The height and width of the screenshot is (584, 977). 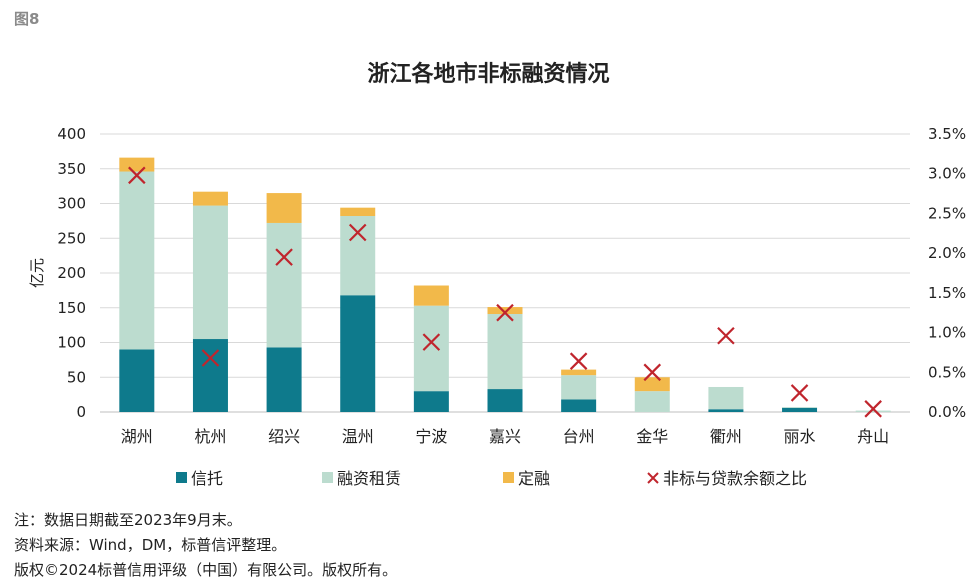 I want to click on legend-marker, so click(x=653, y=478).